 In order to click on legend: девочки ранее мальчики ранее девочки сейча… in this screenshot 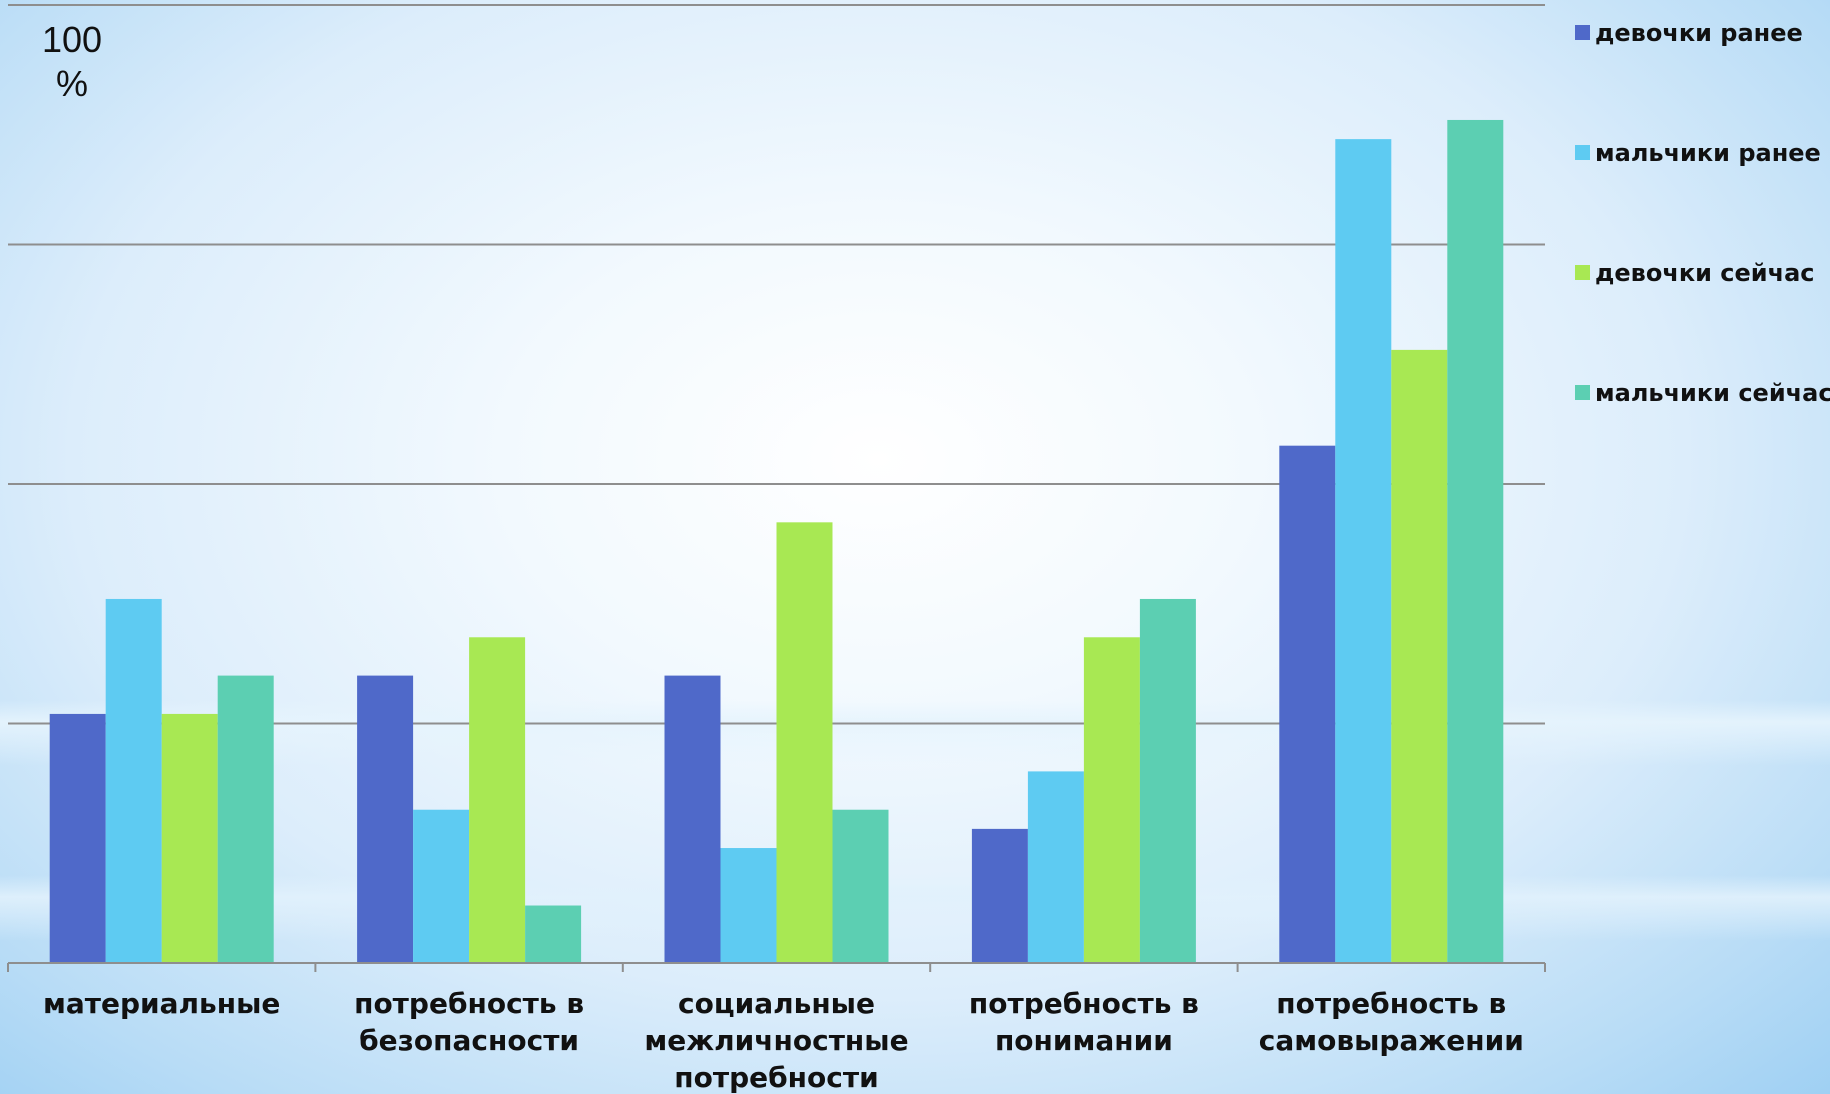, I will do `click(1702, 213)`.